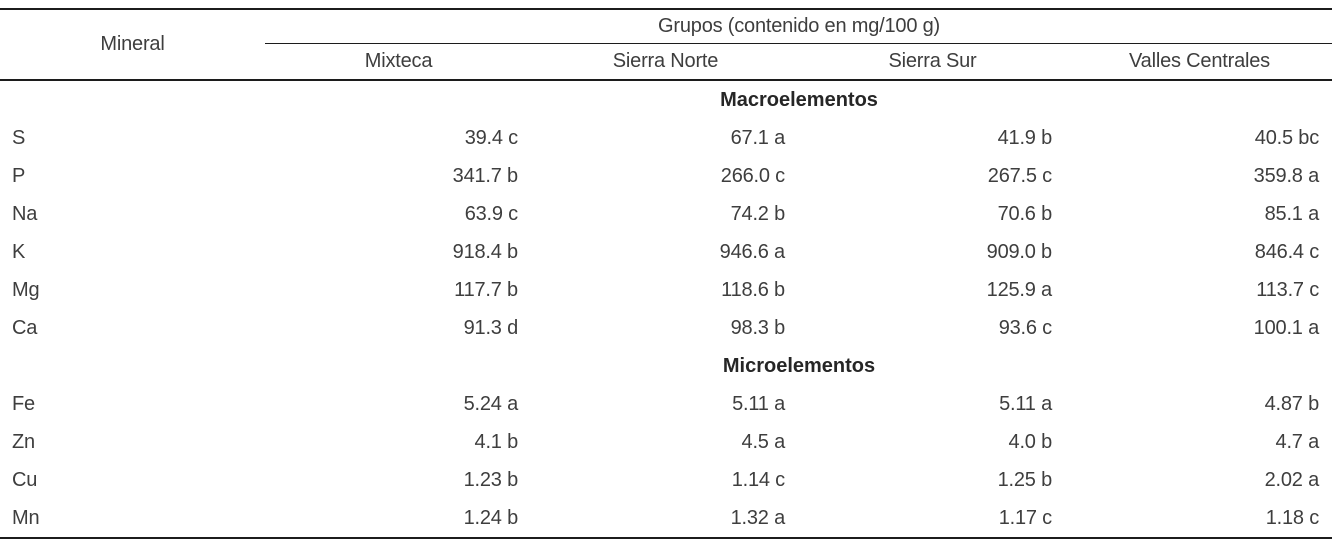 The image size is (1332, 544). What do you see at coordinates (25, 479) in the screenshot?
I see `mineral-label: Cu` at bounding box center [25, 479].